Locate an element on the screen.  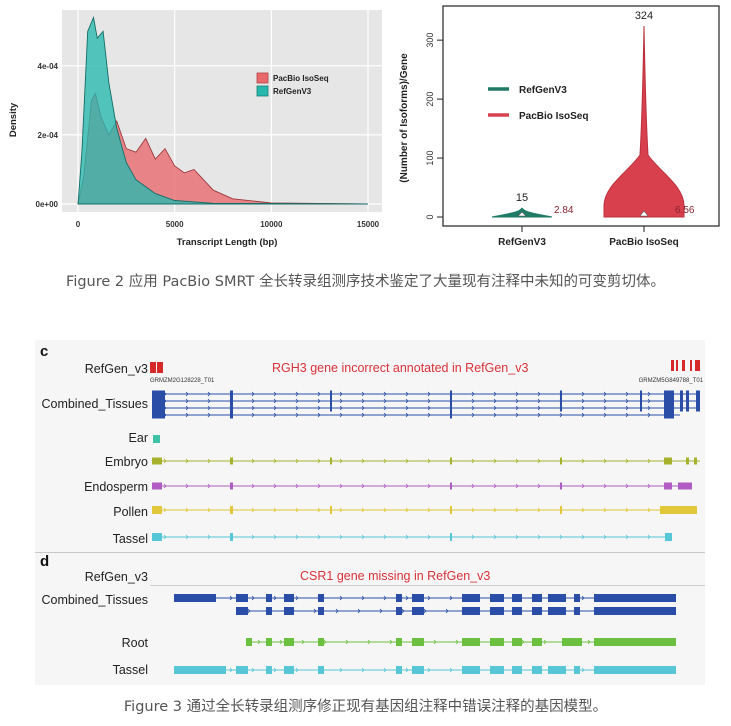
pollen-transcript-exon is located at coordinates (451, 510).